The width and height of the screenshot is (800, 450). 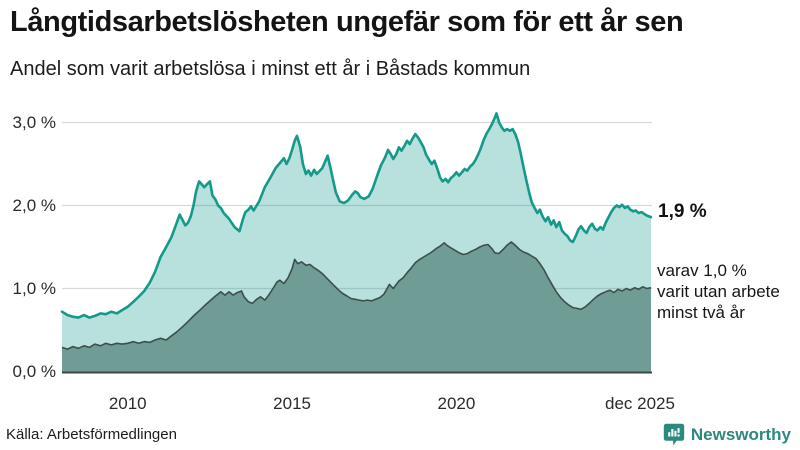 What do you see at coordinates (292, 403) in the screenshot?
I see `x-tick-label: 2015` at bounding box center [292, 403].